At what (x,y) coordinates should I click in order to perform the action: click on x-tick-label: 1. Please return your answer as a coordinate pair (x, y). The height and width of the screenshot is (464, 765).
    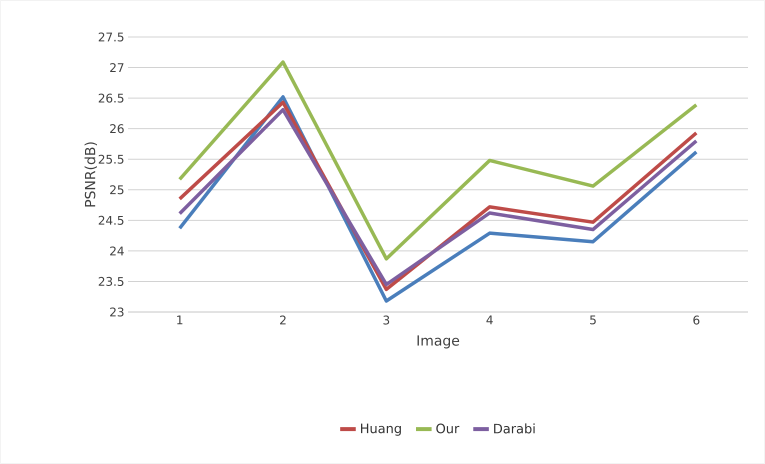
    Looking at the image, I should click on (179, 320).